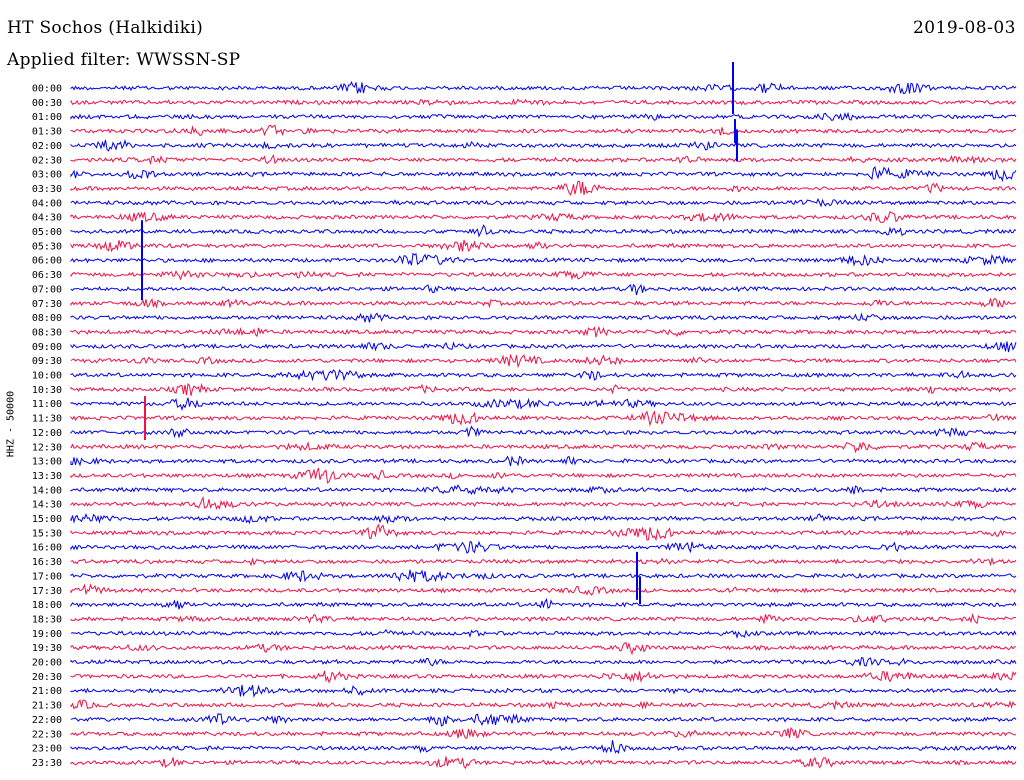  What do you see at coordinates (47, 447) in the screenshot?
I see `row-time-label: 12:30` at bounding box center [47, 447].